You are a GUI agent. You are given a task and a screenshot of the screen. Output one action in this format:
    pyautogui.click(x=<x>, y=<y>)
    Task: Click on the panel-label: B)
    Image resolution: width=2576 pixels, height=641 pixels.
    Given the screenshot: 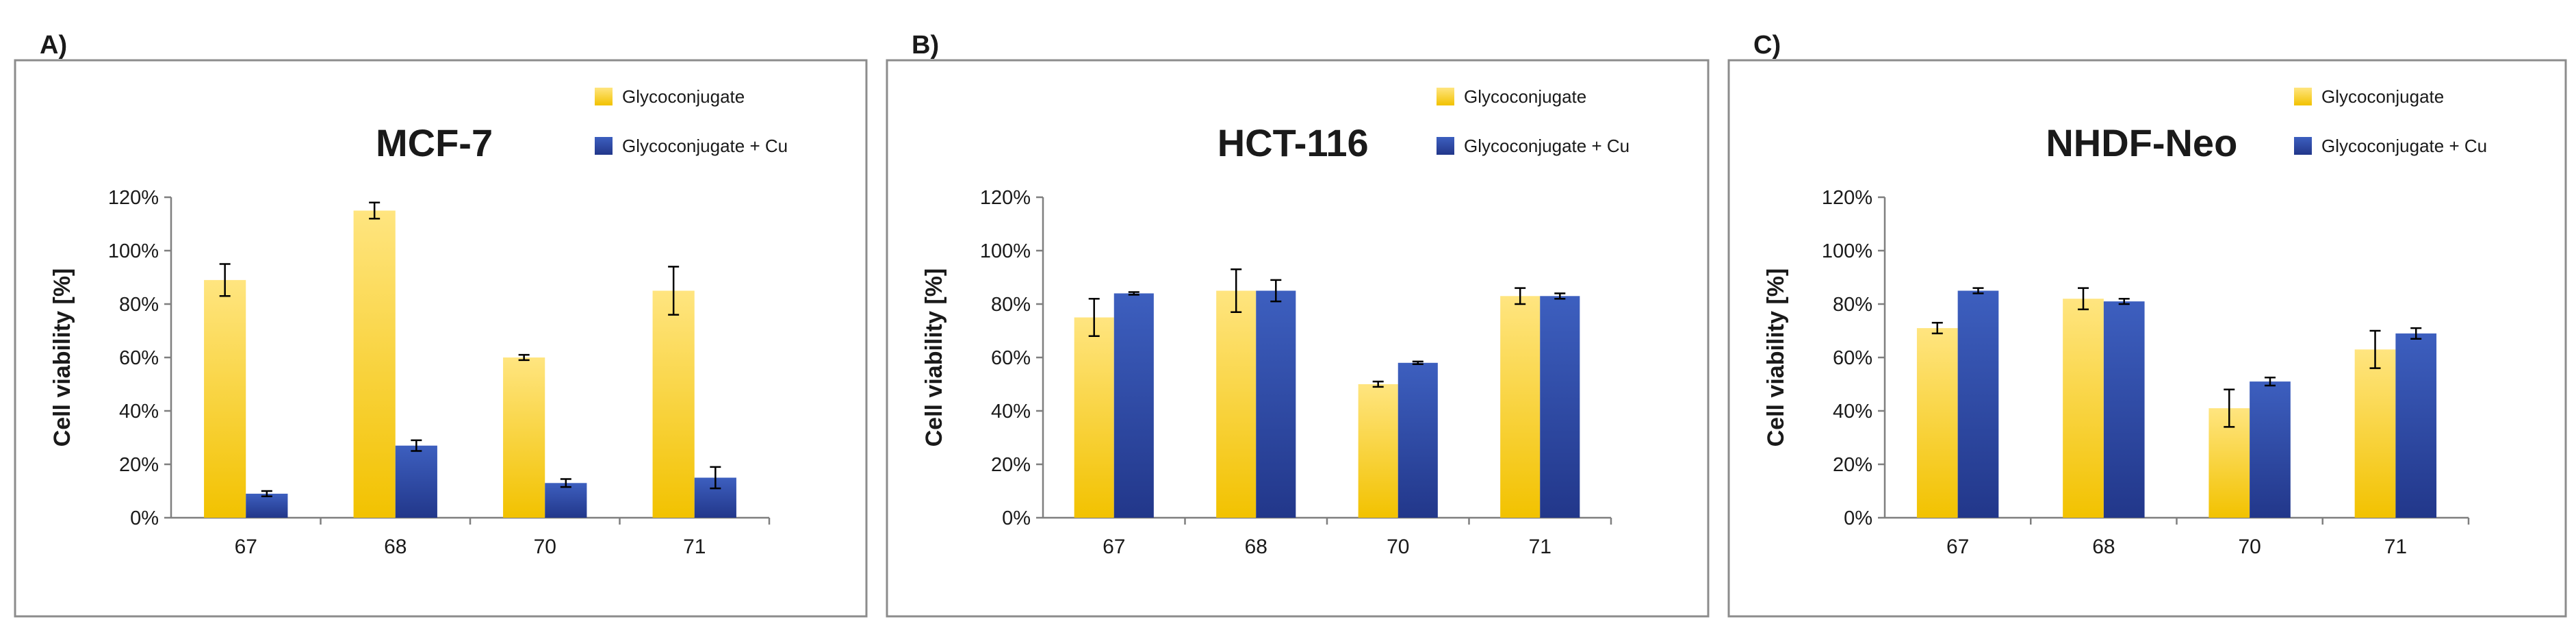 What is the action you would take?
    pyautogui.click(x=925, y=45)
    